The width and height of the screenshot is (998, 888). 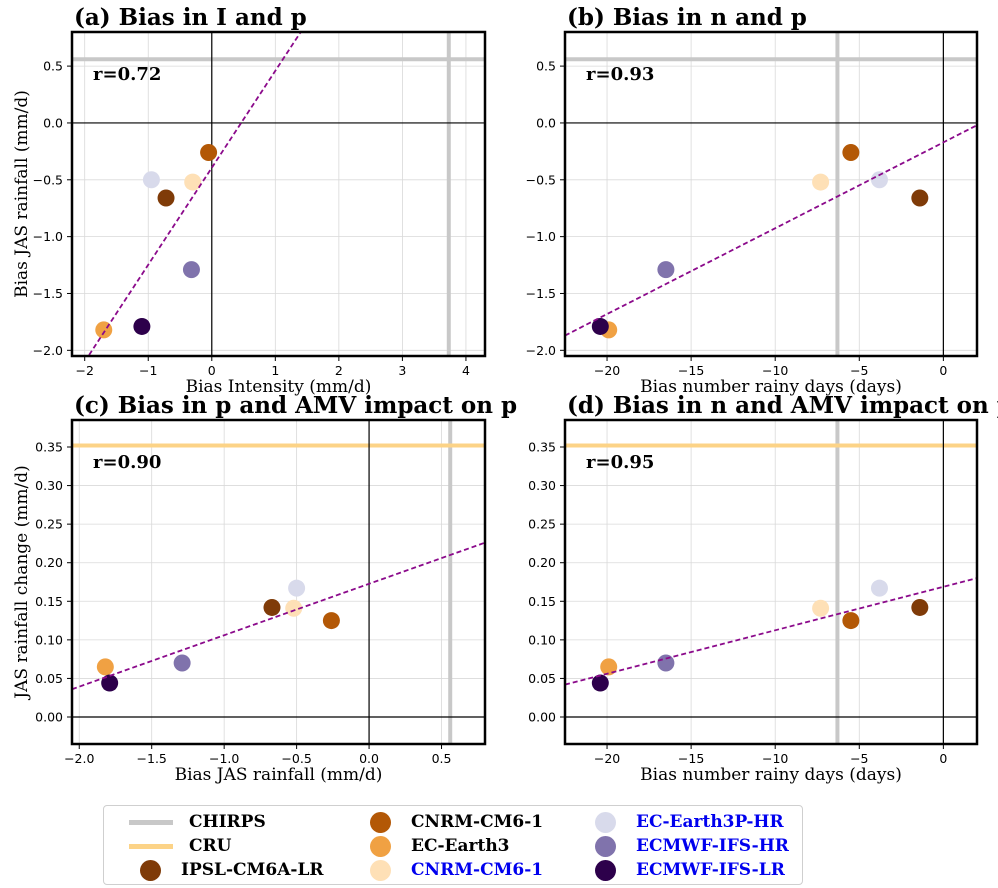 I want to click on x-tick-label: −0.5, so click(x=296, y=758).